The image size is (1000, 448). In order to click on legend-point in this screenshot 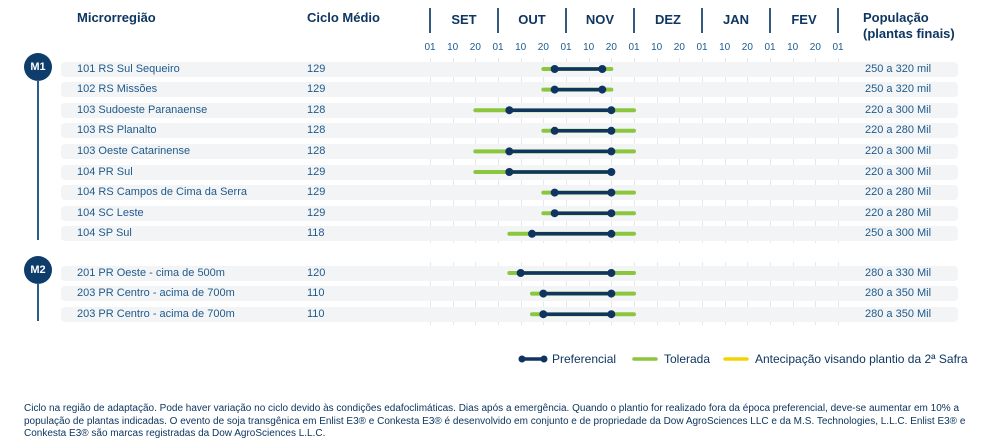, I will do `click(522, 359)`.